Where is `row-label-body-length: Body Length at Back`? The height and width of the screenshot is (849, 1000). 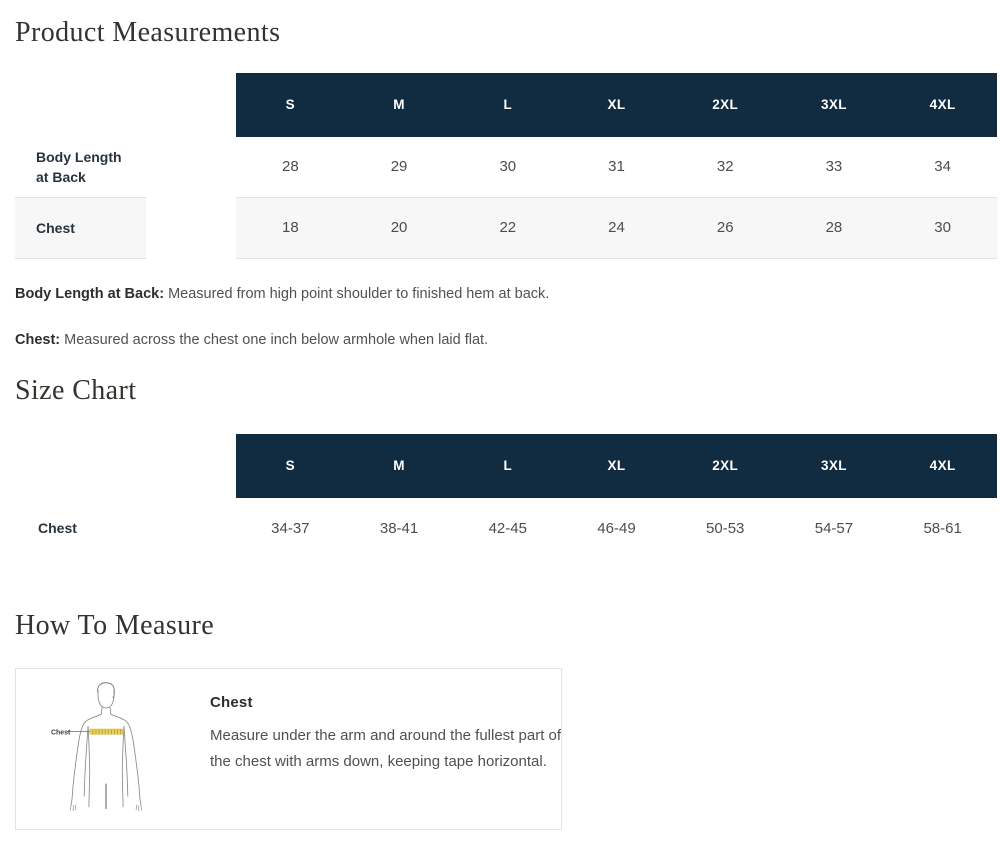 row-label-body-length: Body Length at Back is located at coordinates (80, 167).